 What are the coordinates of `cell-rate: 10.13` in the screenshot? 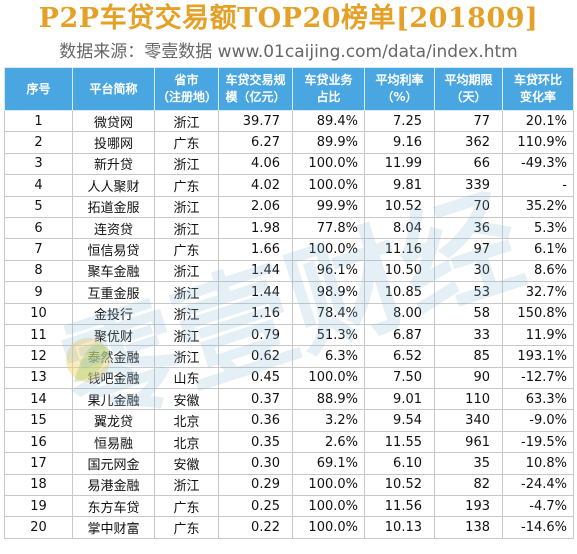 It's located at (399, 527).